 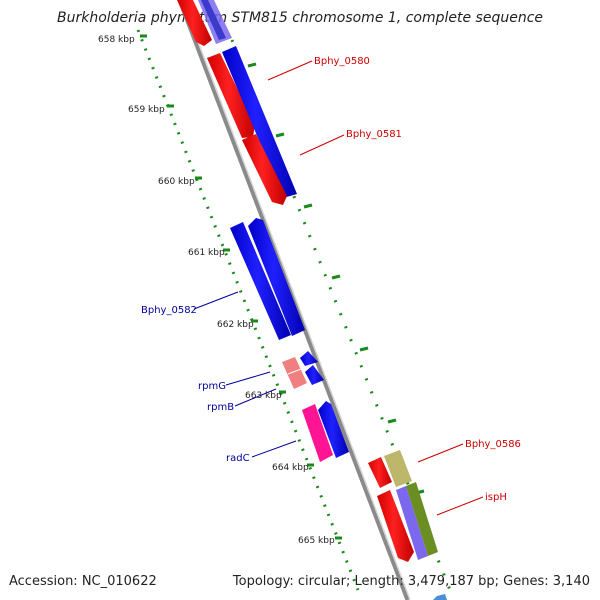 What do you see at coordinates (83, 581) in the screenshot?
I see `accession-label: Accession: NC_010622` at bounding box center [83, 581].